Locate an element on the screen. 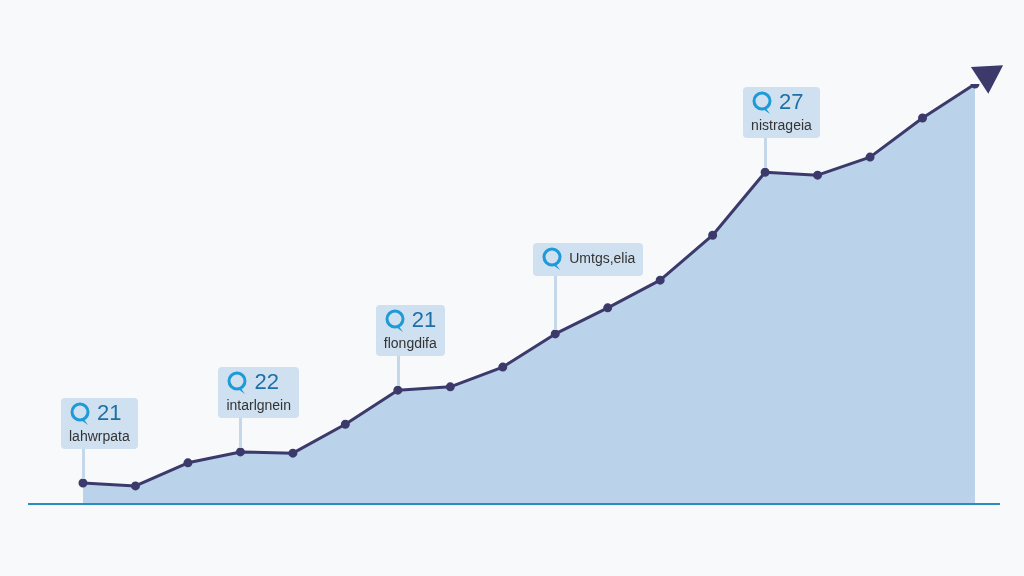  annotation: 21 lahwrpata is located at coordinates (99, 423).